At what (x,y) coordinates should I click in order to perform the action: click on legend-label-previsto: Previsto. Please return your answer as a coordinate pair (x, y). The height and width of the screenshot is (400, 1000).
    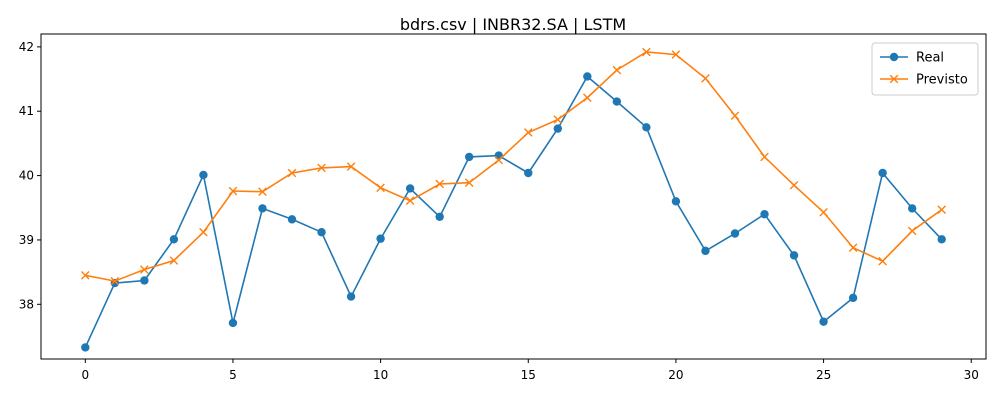
    Looking at the image, I should click on (942, 80).